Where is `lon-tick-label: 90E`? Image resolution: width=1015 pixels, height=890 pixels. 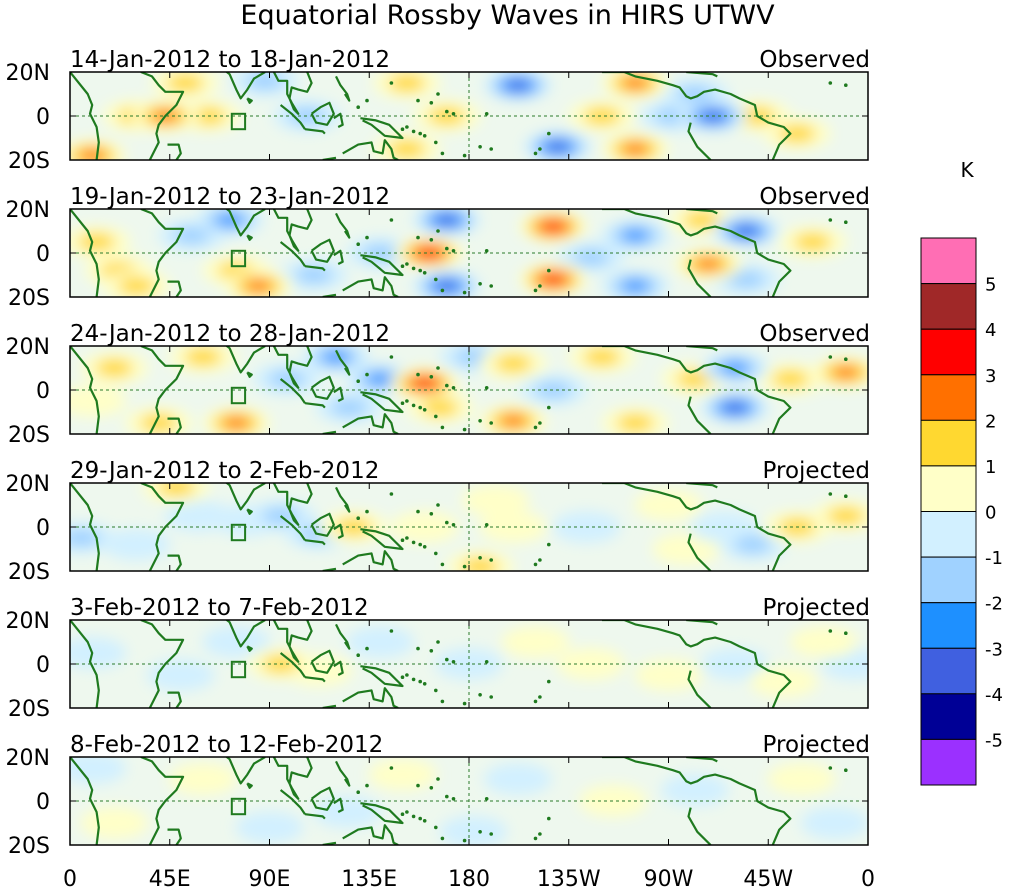 lon-tick-label: 90E is located at coordinates (270, 878).